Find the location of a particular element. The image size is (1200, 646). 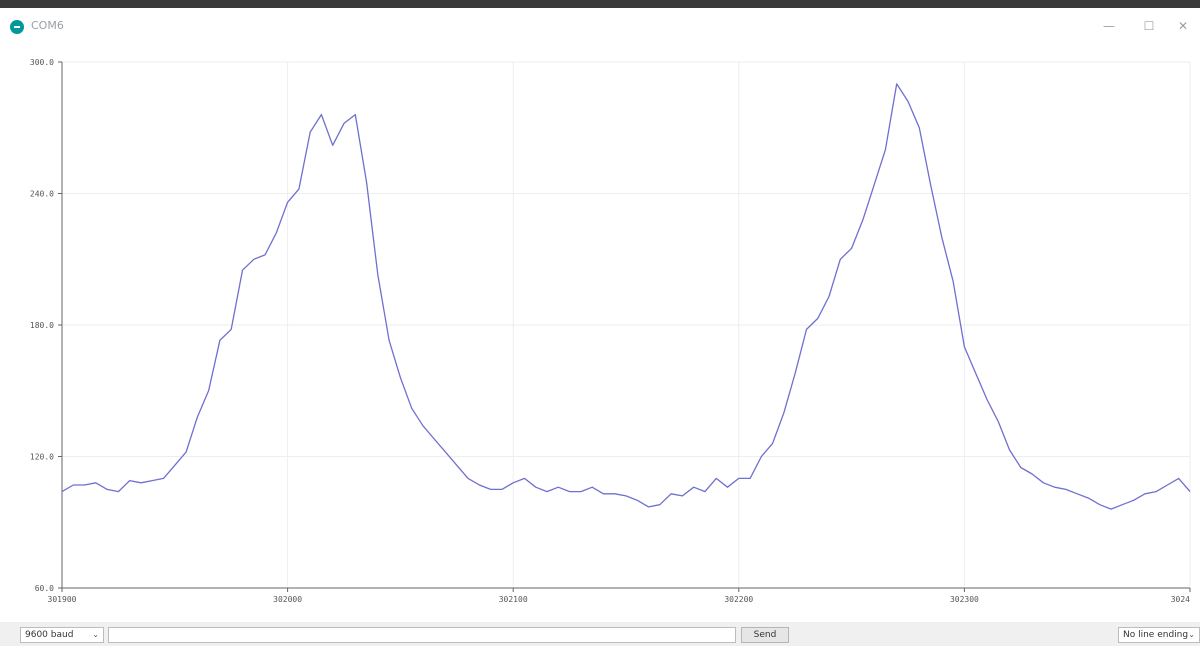

y-tick-label: 300.0 is located at coordinates (42, 62).